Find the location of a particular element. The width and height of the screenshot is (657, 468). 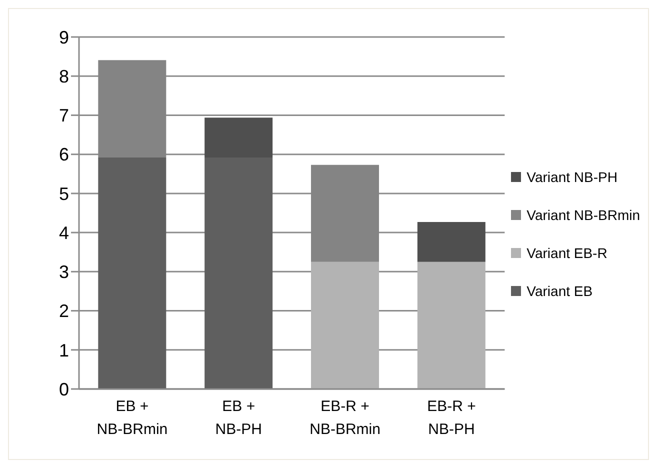

legend-label: Variant NB-PH is located at coordinates (572, 177).